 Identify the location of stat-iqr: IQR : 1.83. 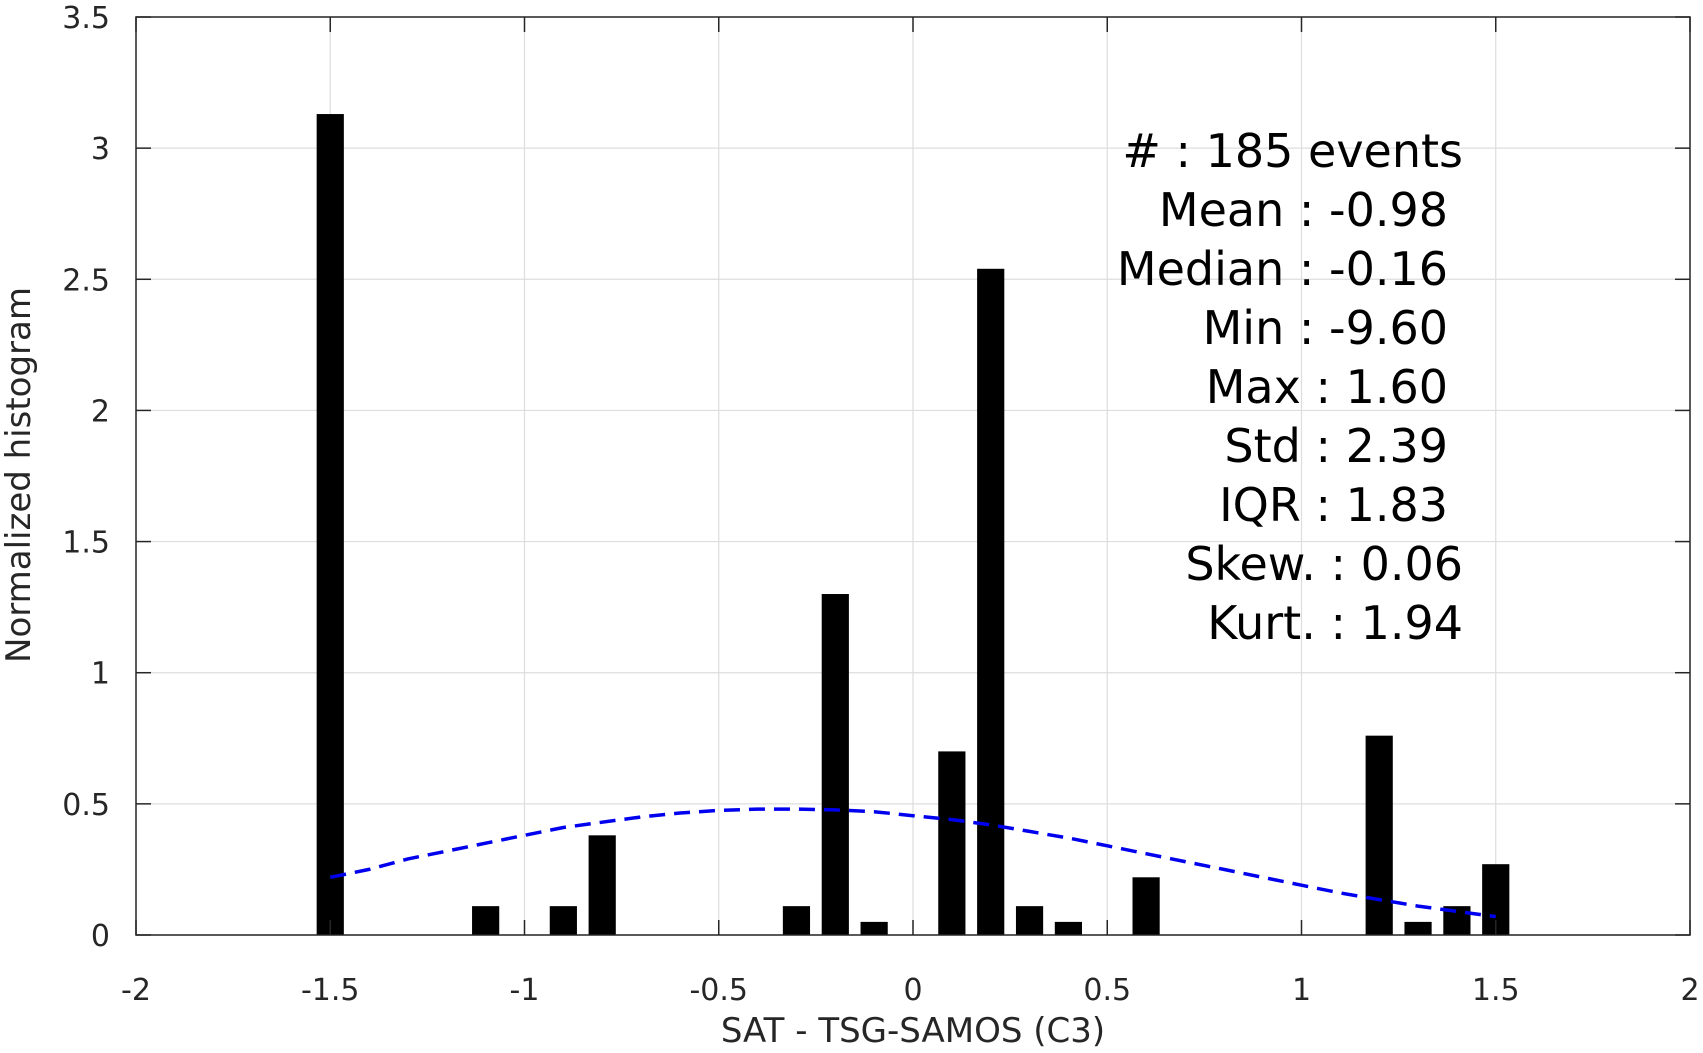
(1333, 505).